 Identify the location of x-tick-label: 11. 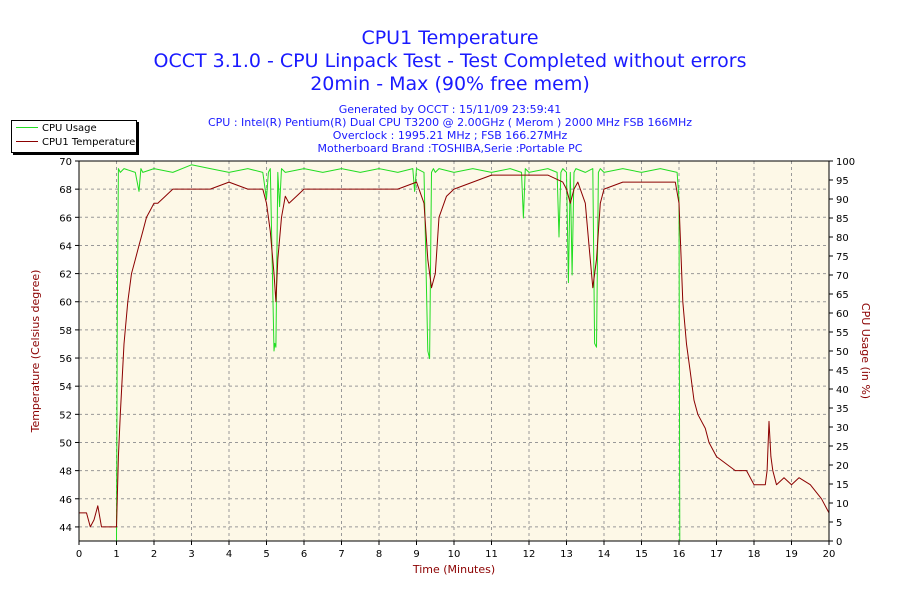
(491, 554).